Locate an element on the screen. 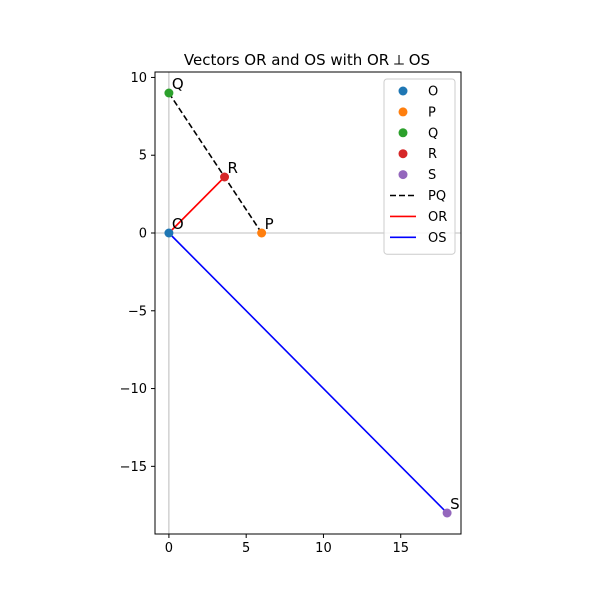 The image size is (600, 600). line-or is located at coordinates (197, 205).